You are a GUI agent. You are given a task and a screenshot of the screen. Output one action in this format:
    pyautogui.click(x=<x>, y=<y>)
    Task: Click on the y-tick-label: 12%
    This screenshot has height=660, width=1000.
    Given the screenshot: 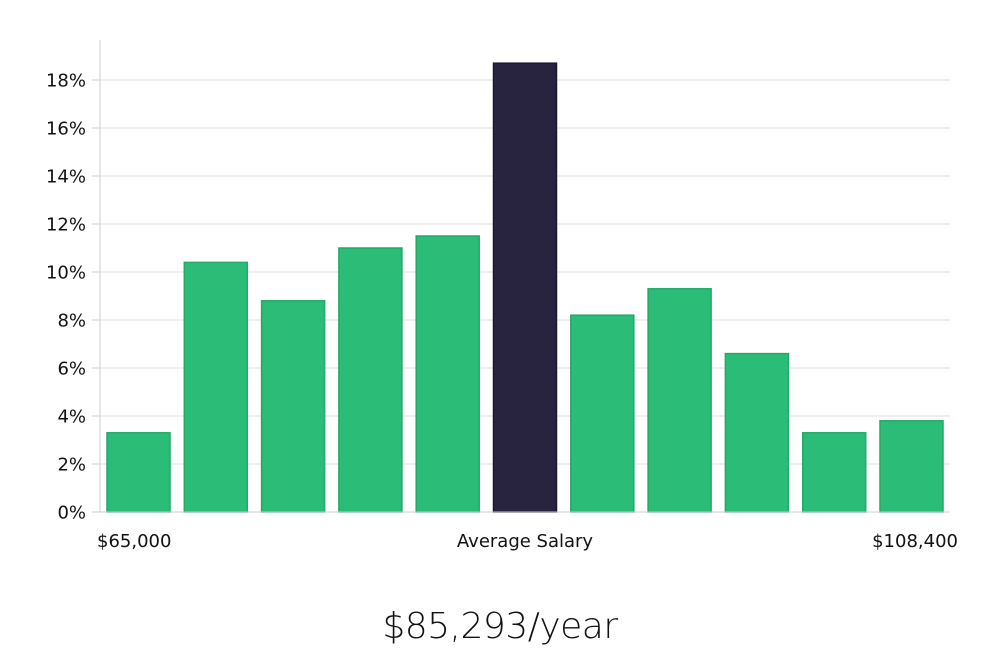 What is the action you would take?
    pyautogui.click(x=66, y=225)
    